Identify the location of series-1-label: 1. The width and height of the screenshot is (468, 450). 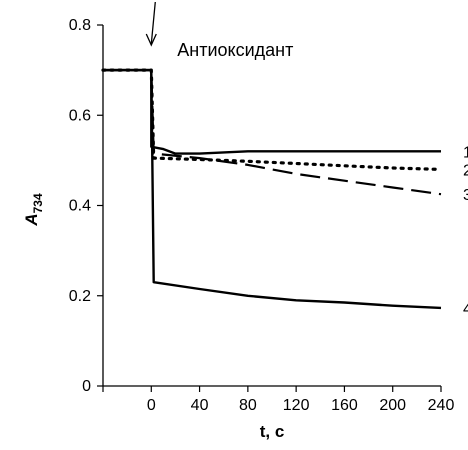
(465, 152).